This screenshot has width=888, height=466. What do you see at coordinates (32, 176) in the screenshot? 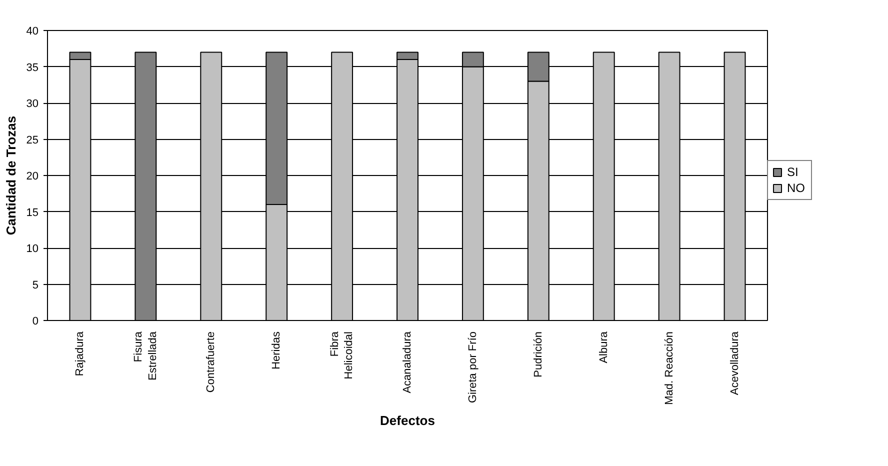
I see `y-tick-label: 20` at bounding box center [32, 176].